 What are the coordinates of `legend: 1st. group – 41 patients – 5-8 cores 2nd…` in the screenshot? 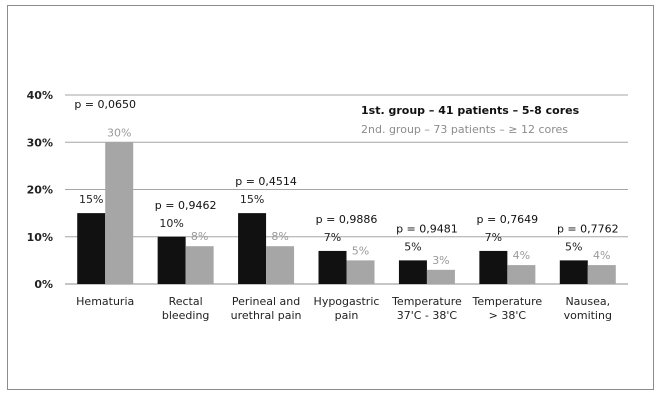 It's located at (470, 120).